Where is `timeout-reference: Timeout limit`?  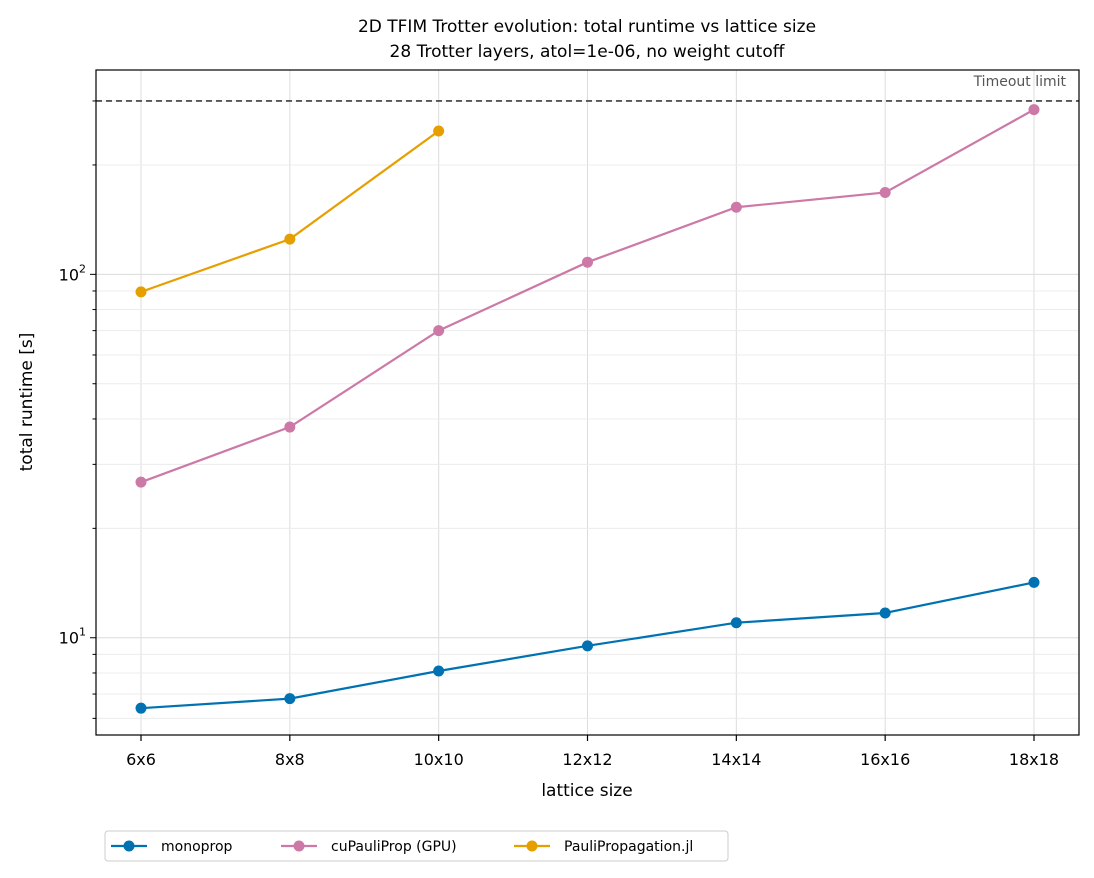 timeout-reference: Timeout limit is located at coordinates (587, 88).